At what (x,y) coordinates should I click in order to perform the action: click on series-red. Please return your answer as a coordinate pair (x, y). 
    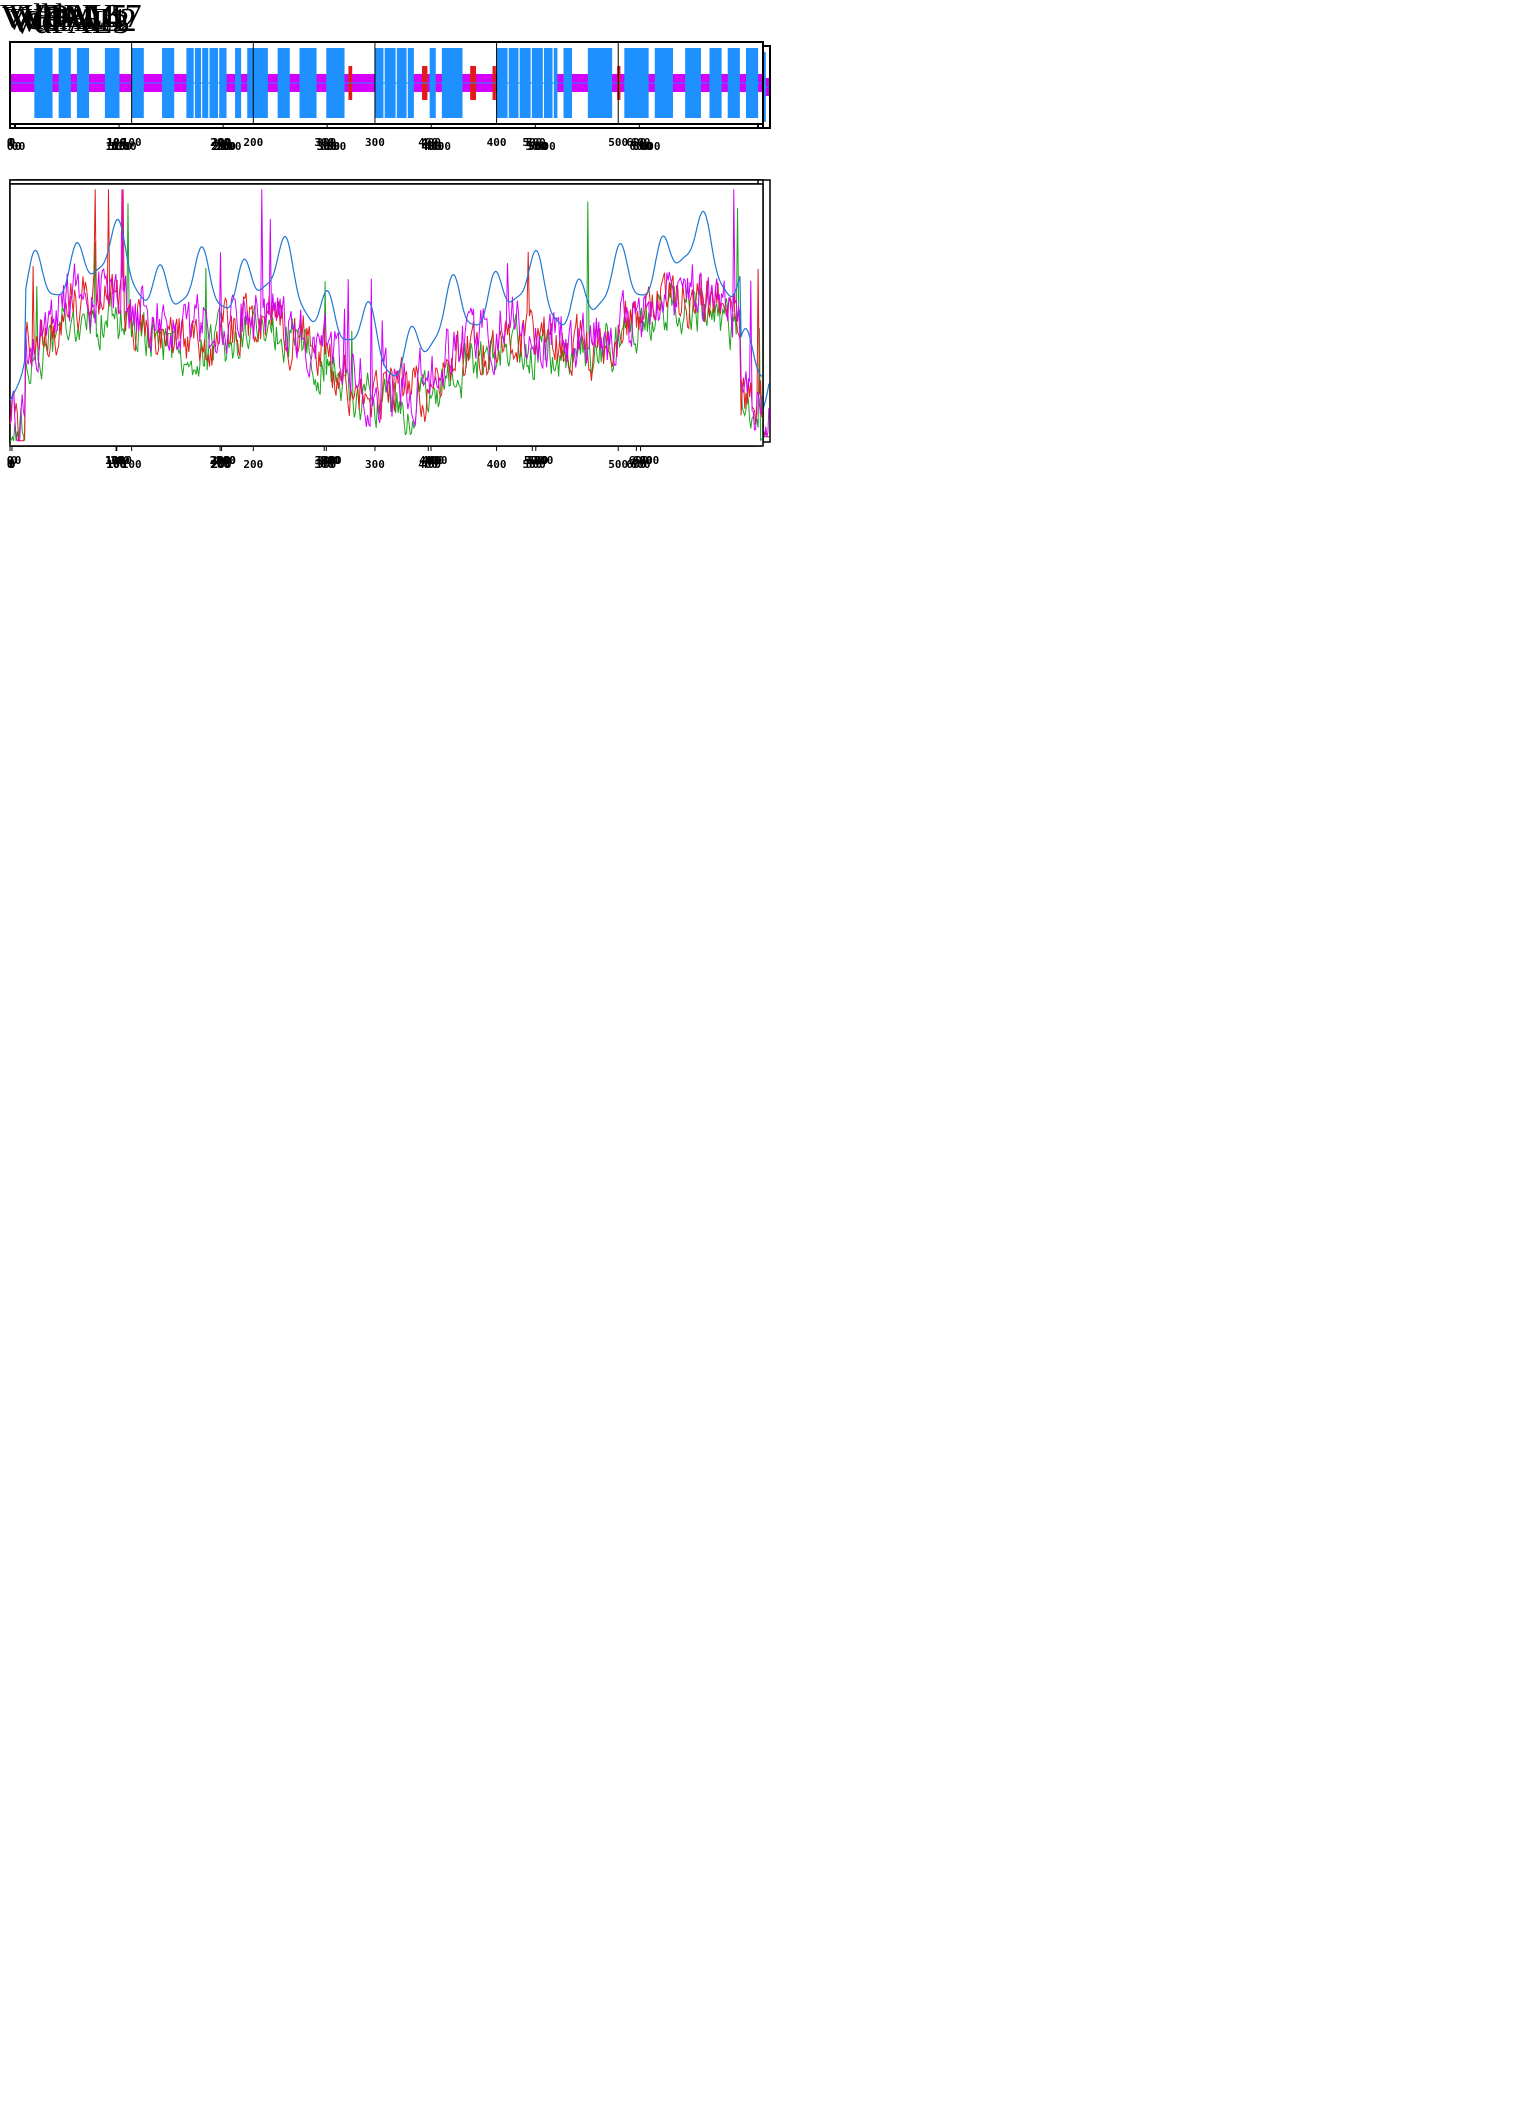
    Looking at the image, I should click on (386, 315).